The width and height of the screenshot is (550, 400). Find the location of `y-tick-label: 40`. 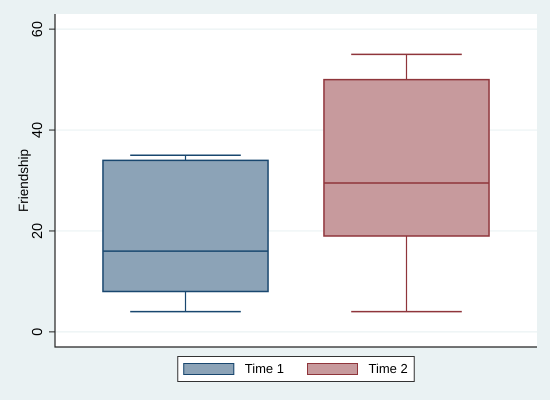

y-tick-label: 40 is located at coordinates (38, 130).